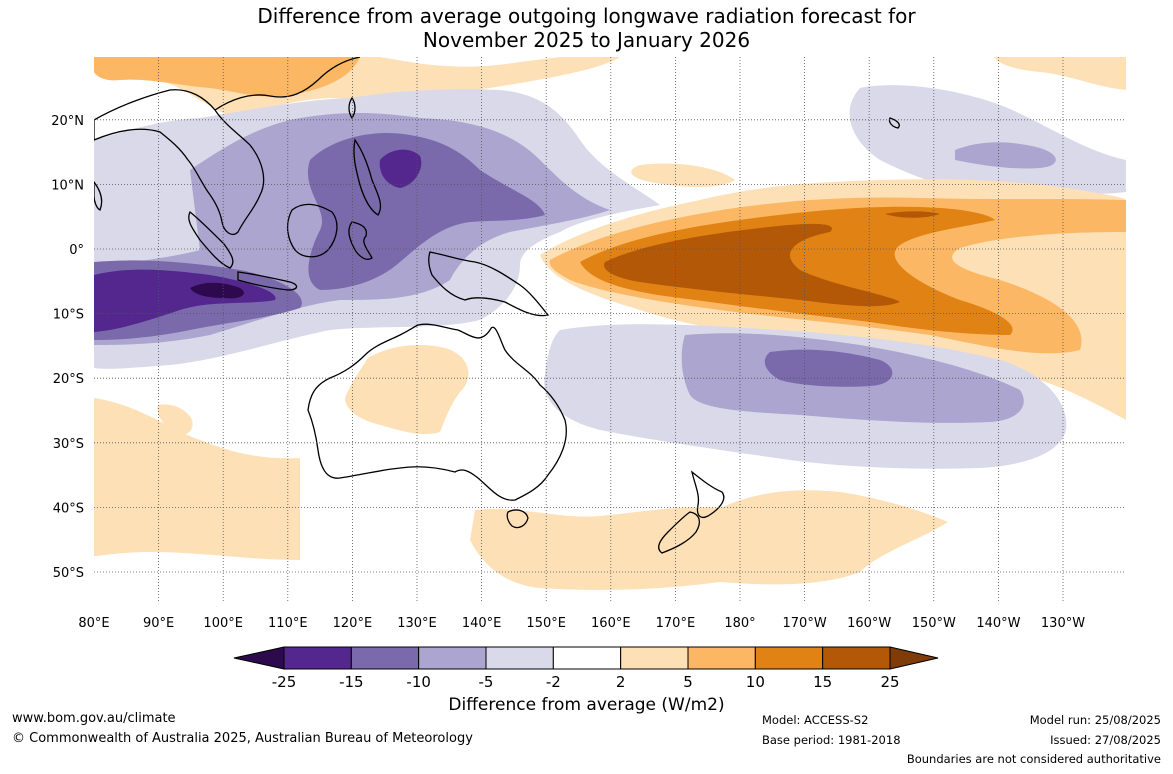  Describe the element at coordinates (223, 623) in the screenshot. I see `longitude-label: 100°E` at that location.